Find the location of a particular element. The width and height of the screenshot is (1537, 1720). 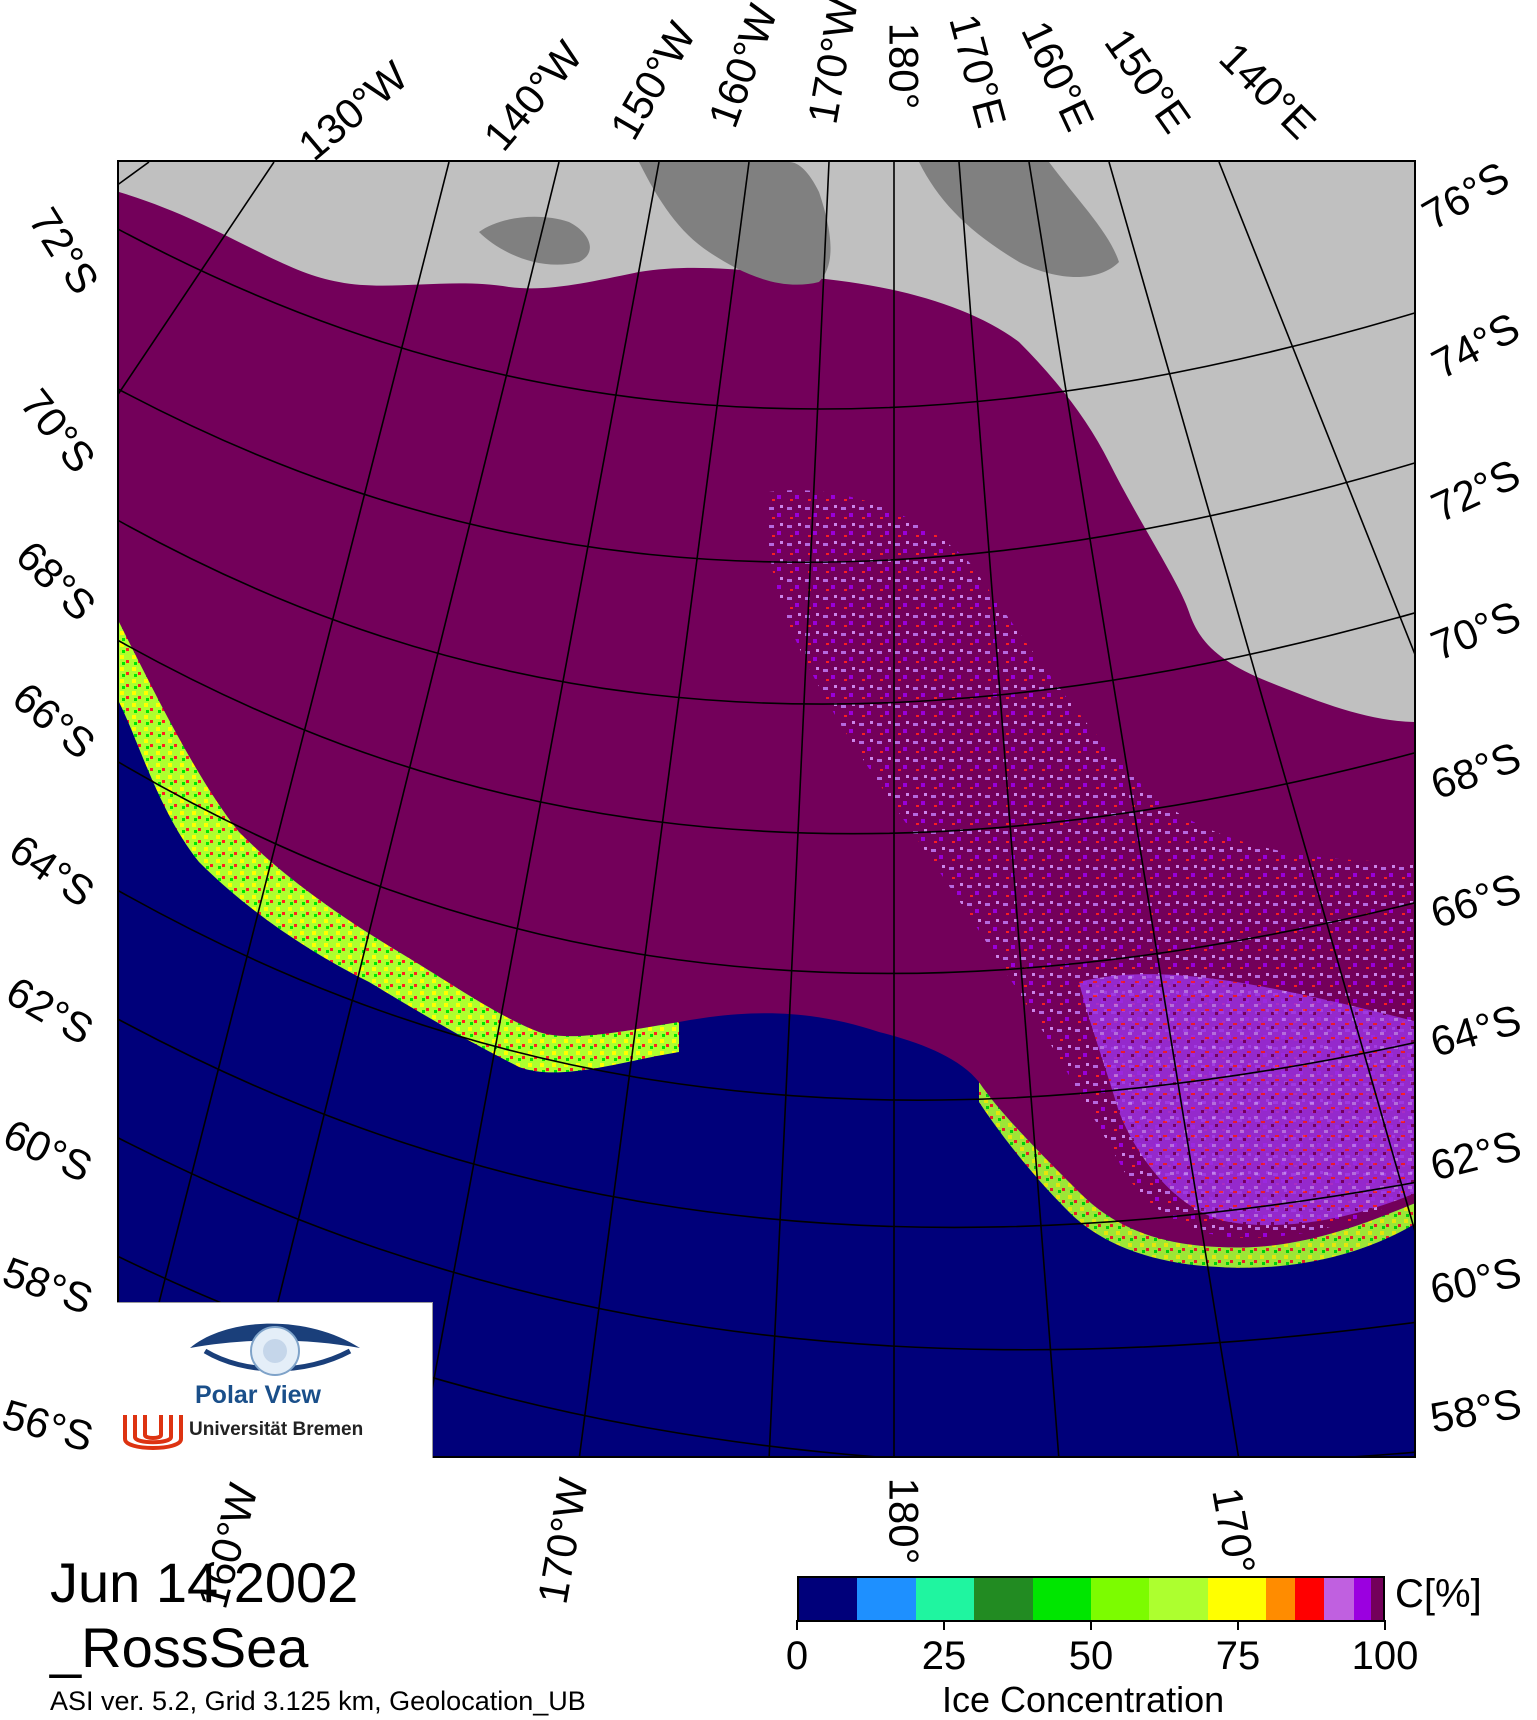

right-latitude-label: 60°S is located at coordinates (1476, 1281).